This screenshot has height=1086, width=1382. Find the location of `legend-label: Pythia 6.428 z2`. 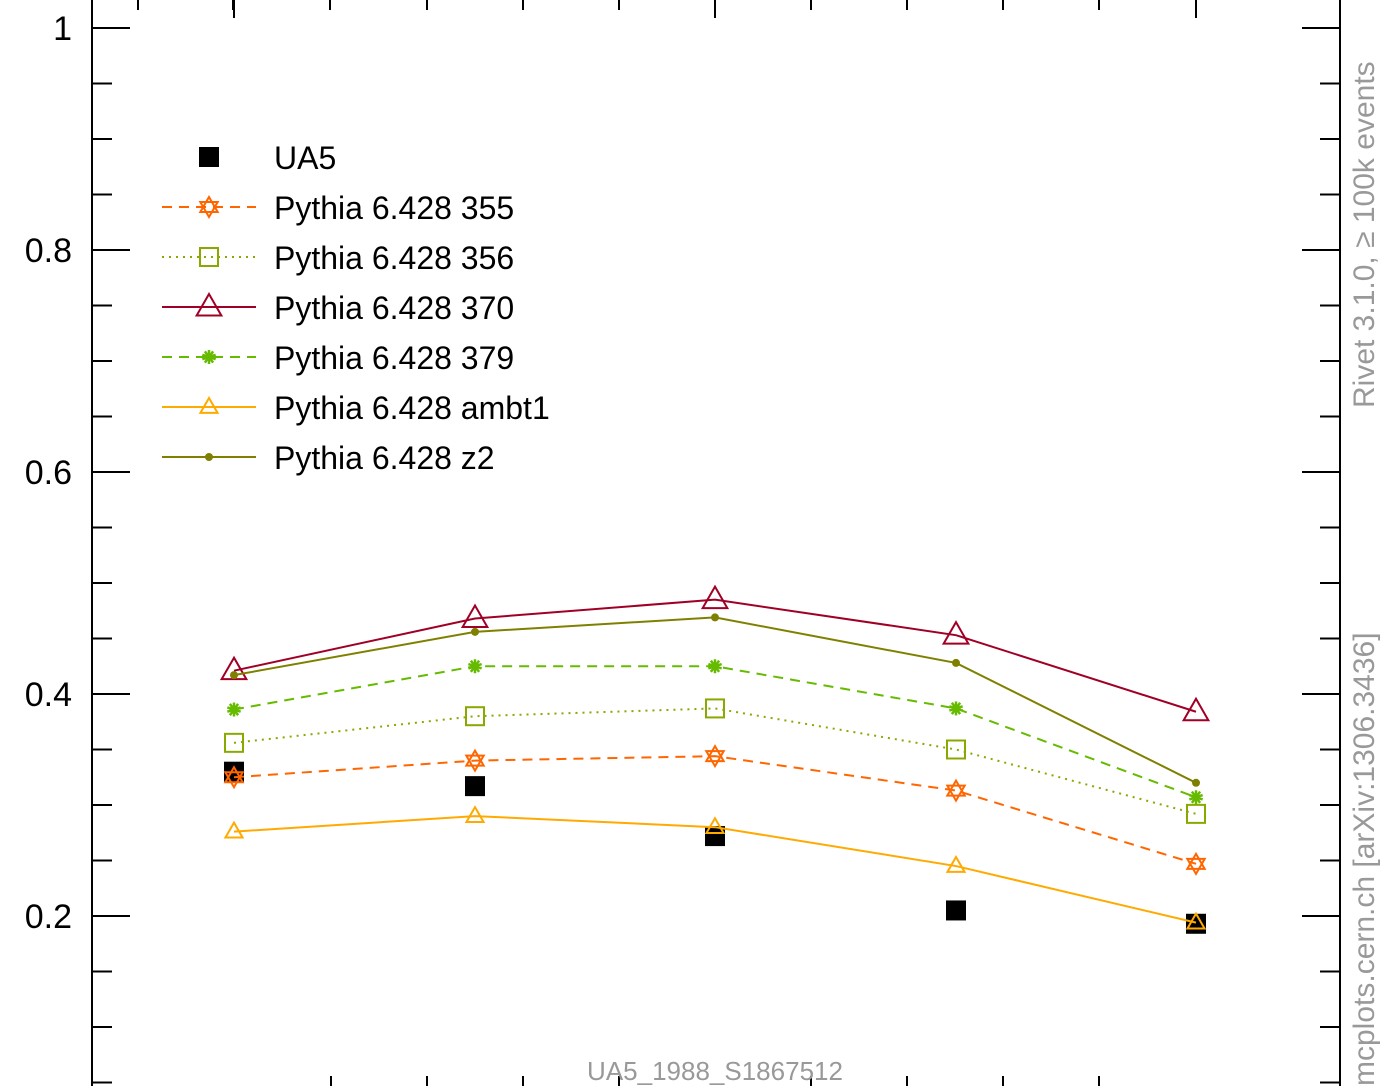

legend-label: Pythia 6.428 z2 is located at coordinates (384, 458).